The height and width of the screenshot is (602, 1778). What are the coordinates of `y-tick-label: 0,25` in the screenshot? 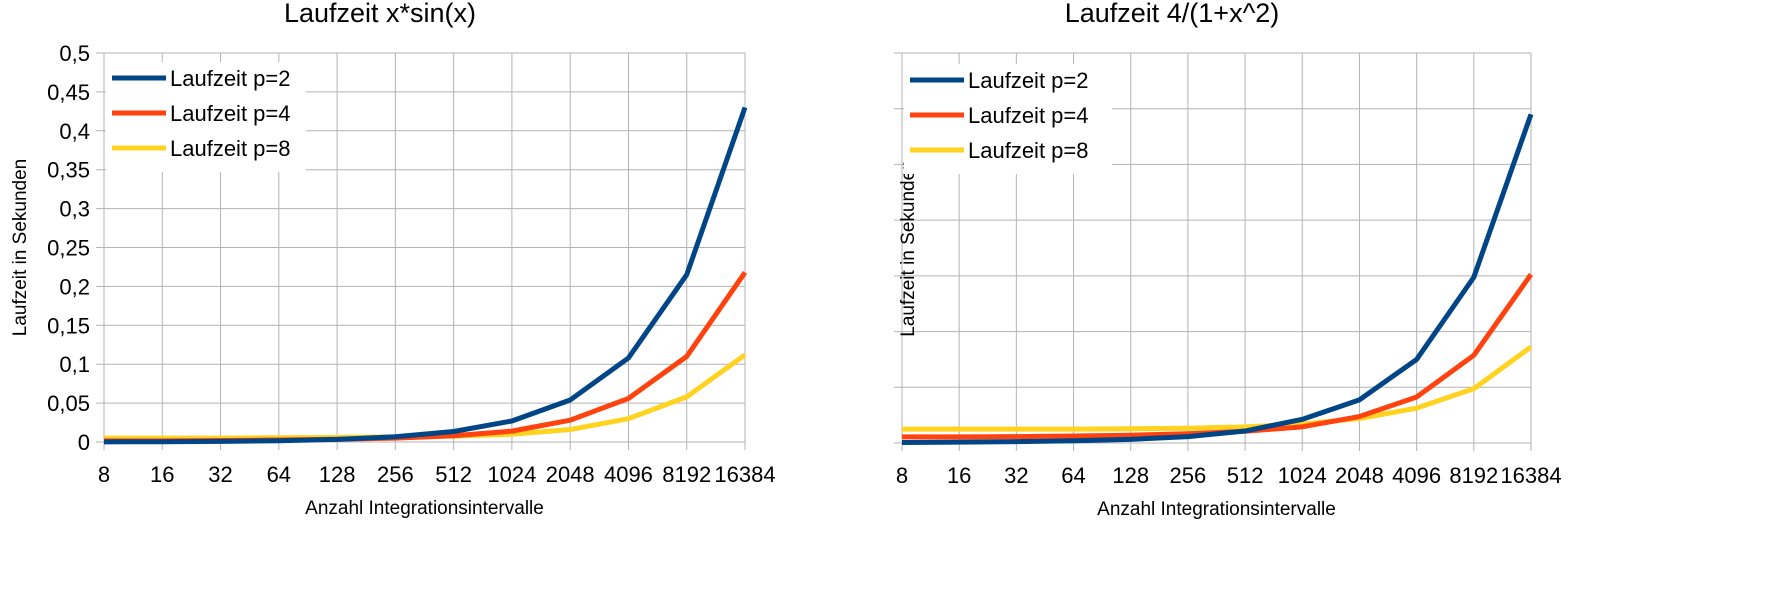 It's located at (68, 248).